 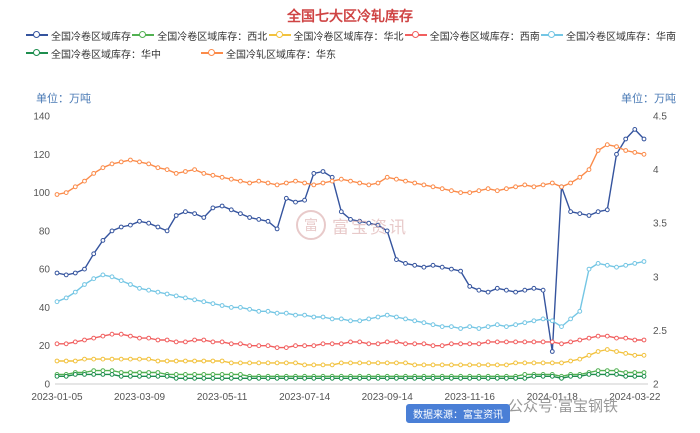 What do you see at coordinates (348, 37) in the screenshot?
I see `legend-label: 全国冷卷区域库存：华北` at bounding box center [348, 37].